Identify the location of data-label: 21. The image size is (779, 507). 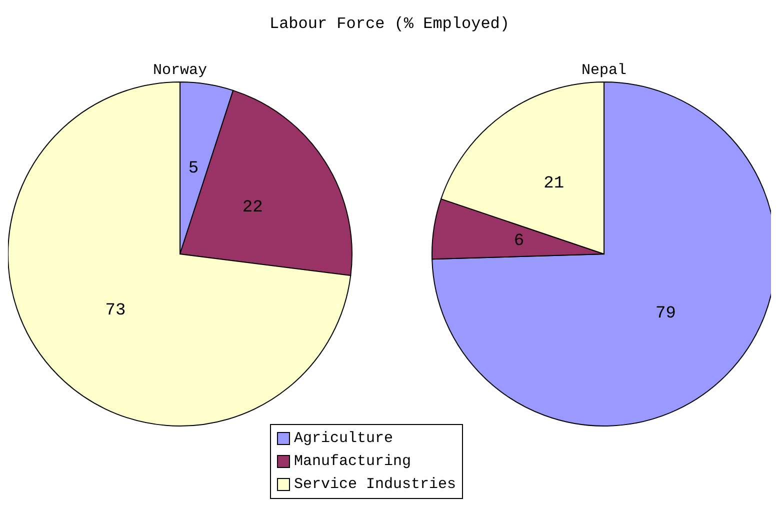
(554, 184).